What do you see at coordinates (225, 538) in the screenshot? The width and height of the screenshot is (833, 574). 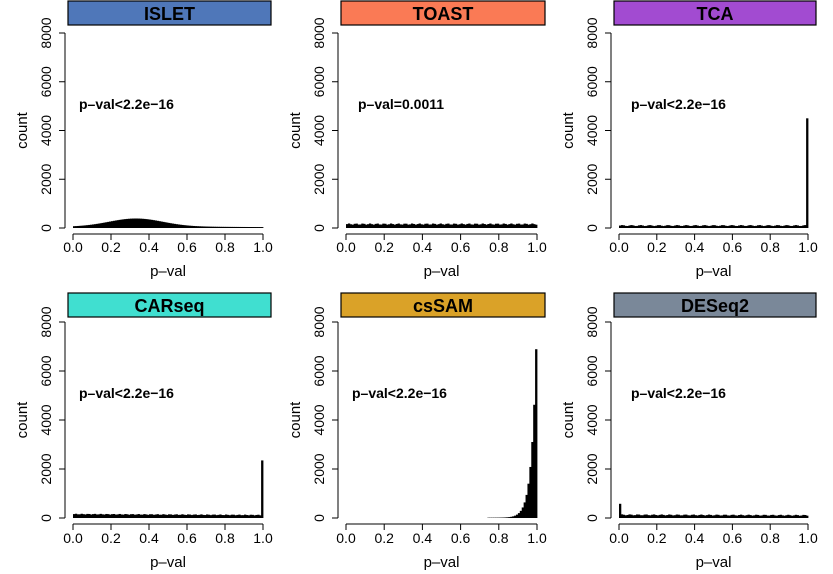 I see `x-tick-label: 0.8` at bounding box center [225, 538].